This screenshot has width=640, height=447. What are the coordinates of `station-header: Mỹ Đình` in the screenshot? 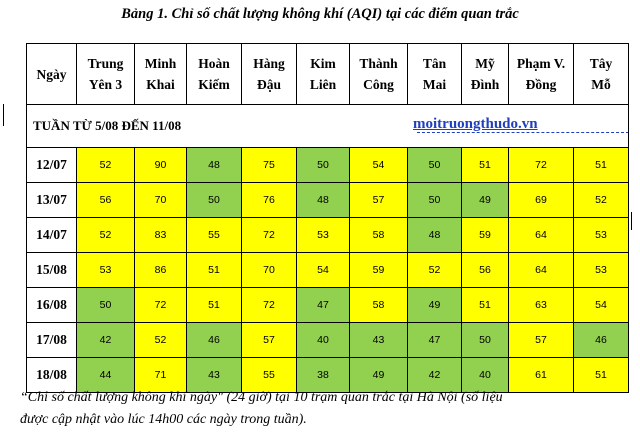 It's located at (485, 74).